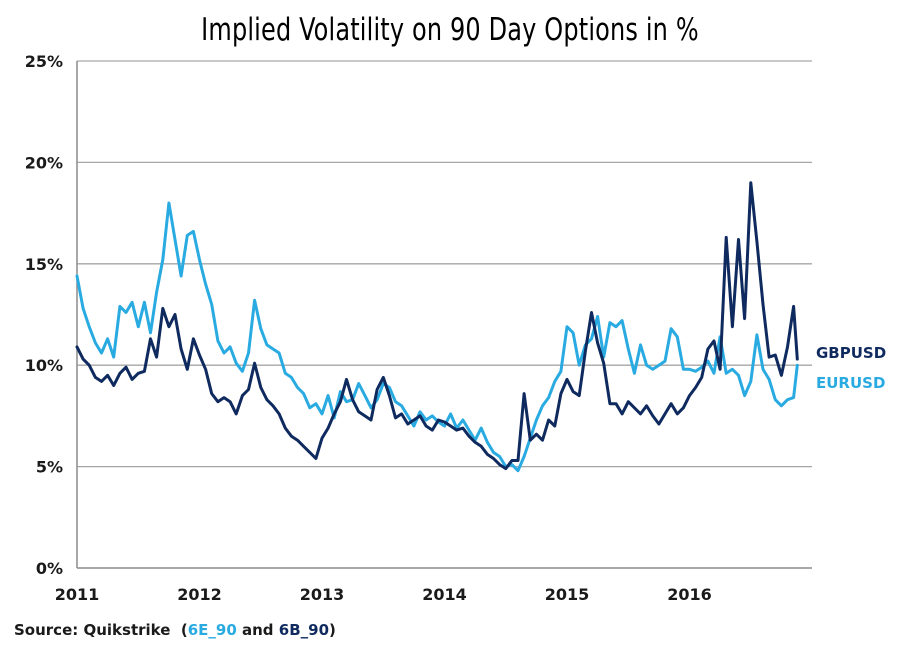 This screenshot has height=653, width=900. Describe the element at coordinates (444, 594) in the screenshot. I see `x-tick-label: 2014` at that location.